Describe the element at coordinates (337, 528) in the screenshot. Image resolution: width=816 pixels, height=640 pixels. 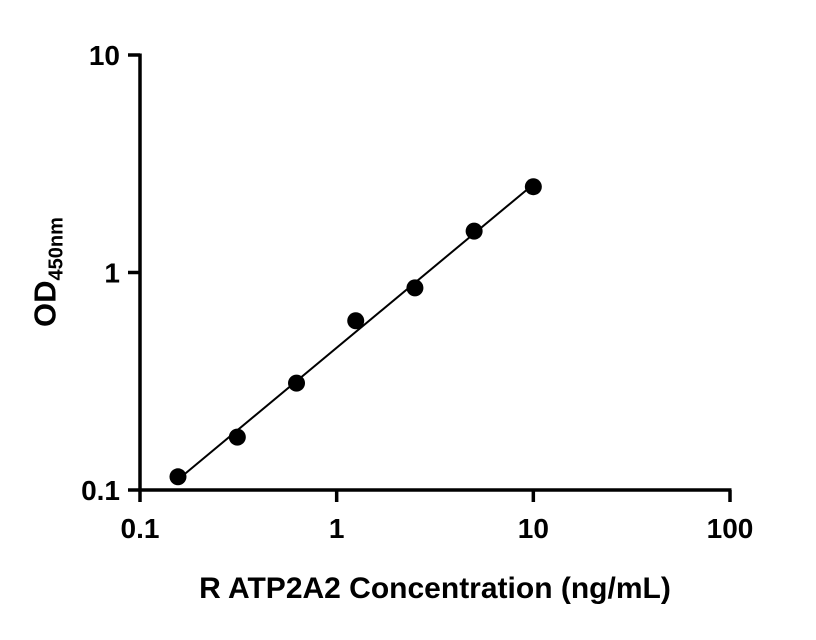
I see `x-tick-label: 1` at that location.